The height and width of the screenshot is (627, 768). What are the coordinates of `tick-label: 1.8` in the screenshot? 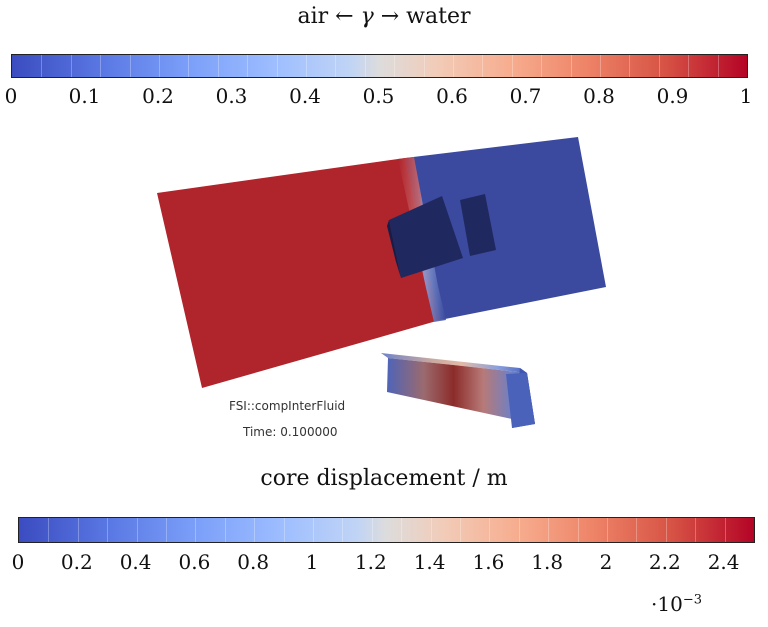 It's located at (547, 562).